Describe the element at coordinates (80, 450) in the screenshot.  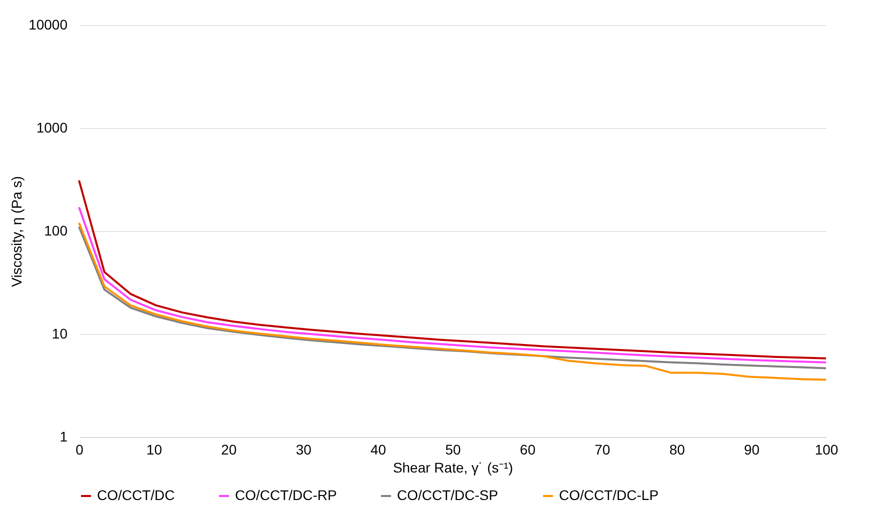
I see `x-tick-label: 0` at that location.